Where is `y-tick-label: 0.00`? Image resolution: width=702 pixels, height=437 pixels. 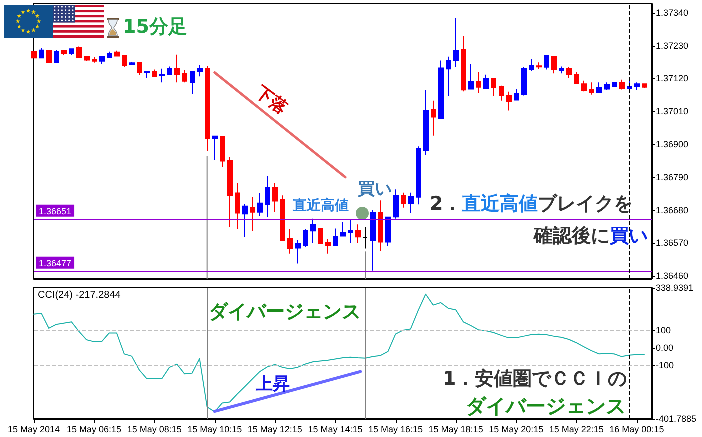 y-tick-label: 0.00 is located at coordinates (665, 347).